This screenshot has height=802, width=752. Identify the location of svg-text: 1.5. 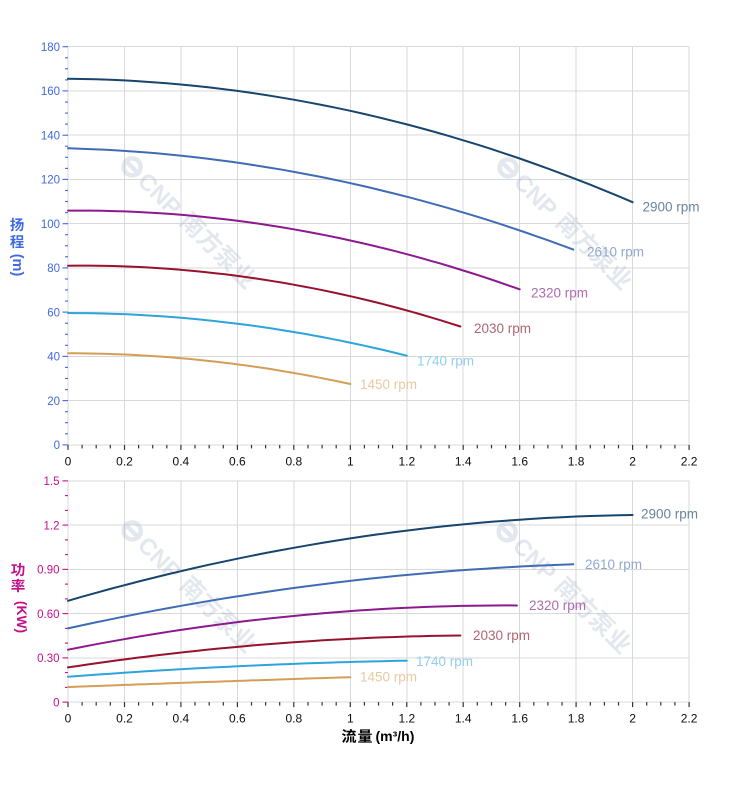
(52, 482).